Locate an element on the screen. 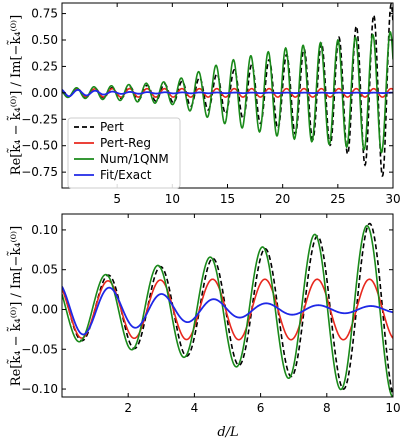 The image size is (411, 442). legend: Pert Pert-Reg Num/1QNM Fit/Exact is located at coordinates (124, 153).